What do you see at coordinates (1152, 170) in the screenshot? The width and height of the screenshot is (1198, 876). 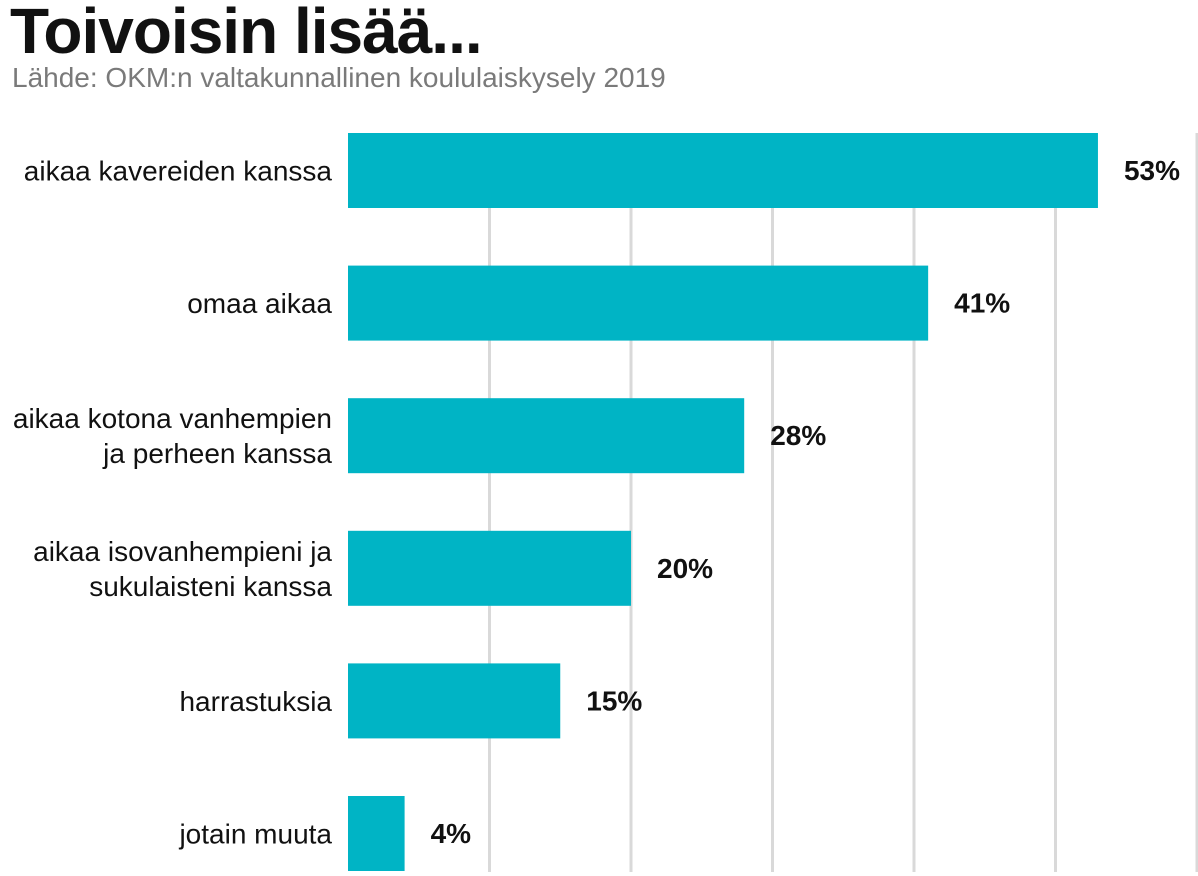 I see `value-label: 53%` at bounding box center [1152, 170].